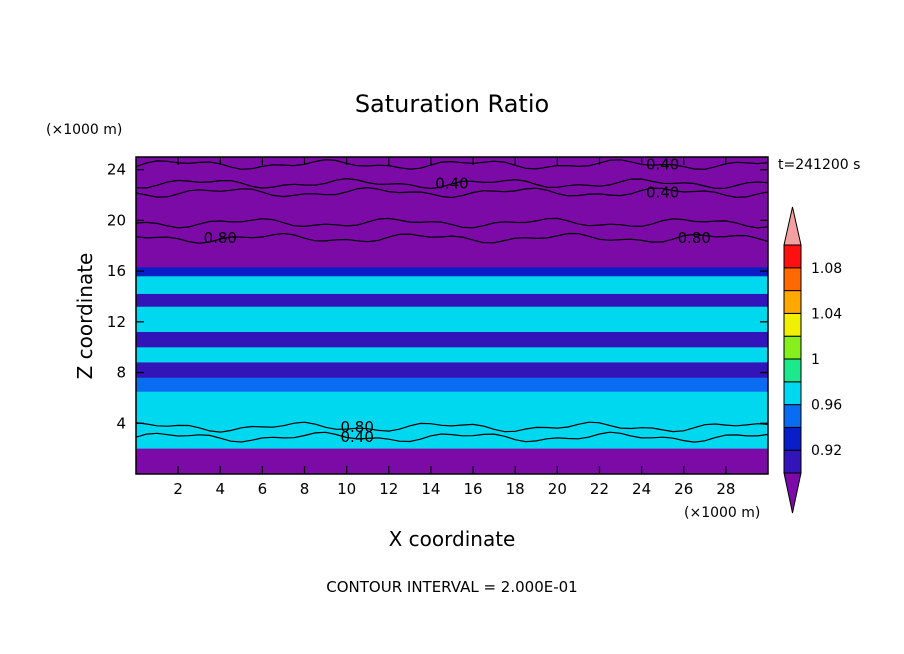 This screenshot has width=904, height=654. Describe the element at coordinates (220, 489) in the screenshot. I see `x-tick-label: 4` at that location.